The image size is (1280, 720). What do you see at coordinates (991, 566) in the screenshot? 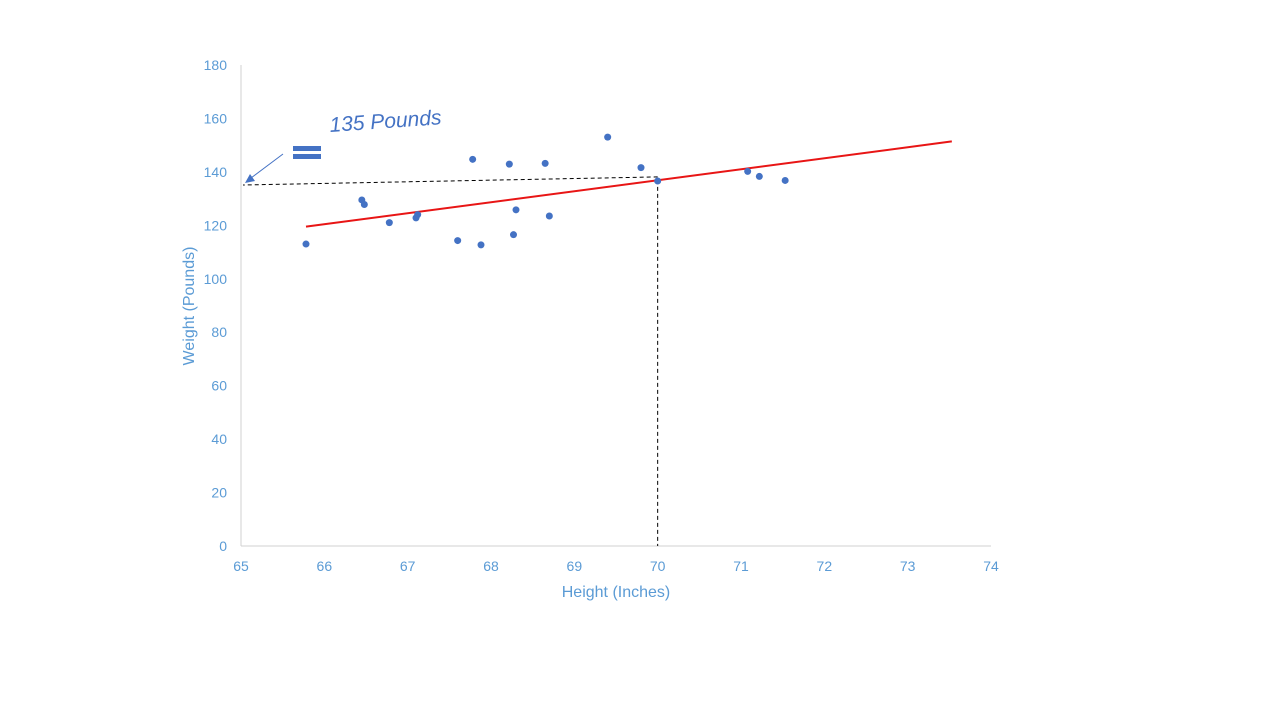
I see `x-tick-label: 74` at bounding box center [991, 566].